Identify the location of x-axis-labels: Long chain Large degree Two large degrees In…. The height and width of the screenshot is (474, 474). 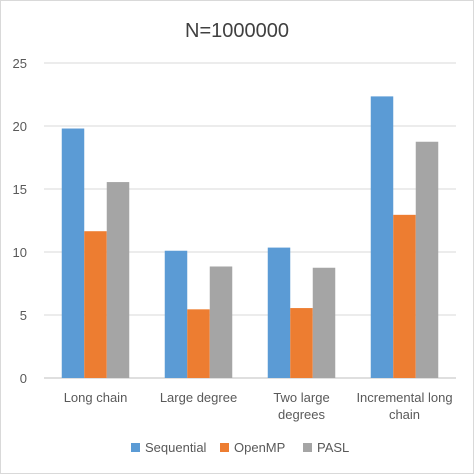
(258, 406).